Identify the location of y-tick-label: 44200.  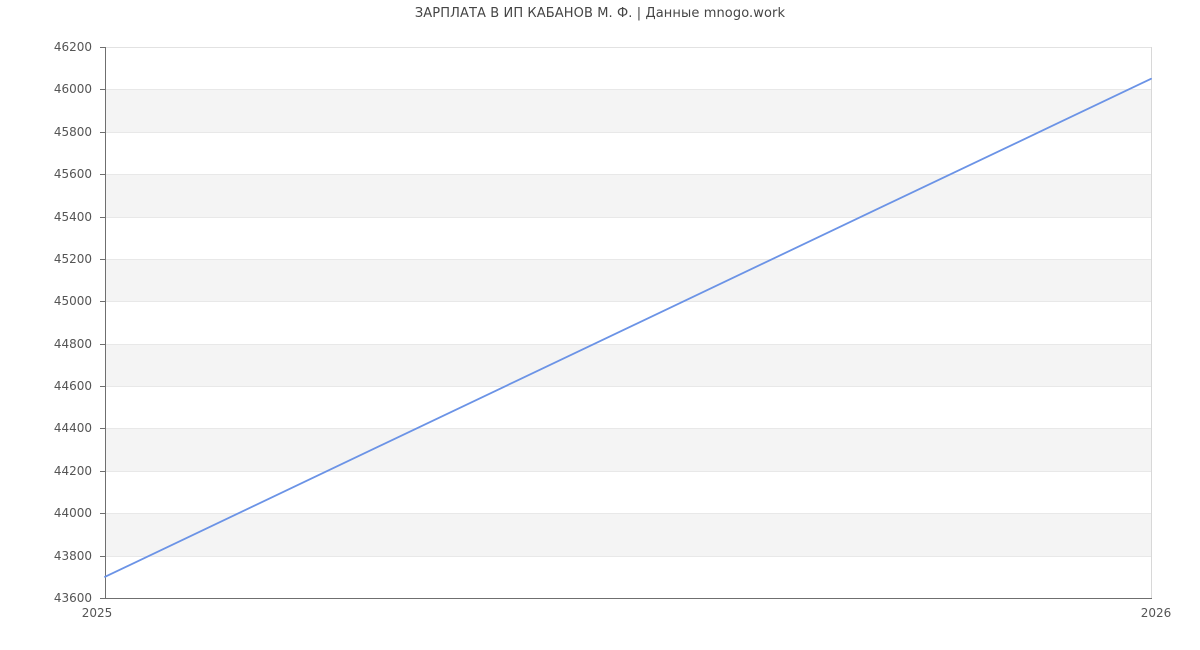
(72, 470).